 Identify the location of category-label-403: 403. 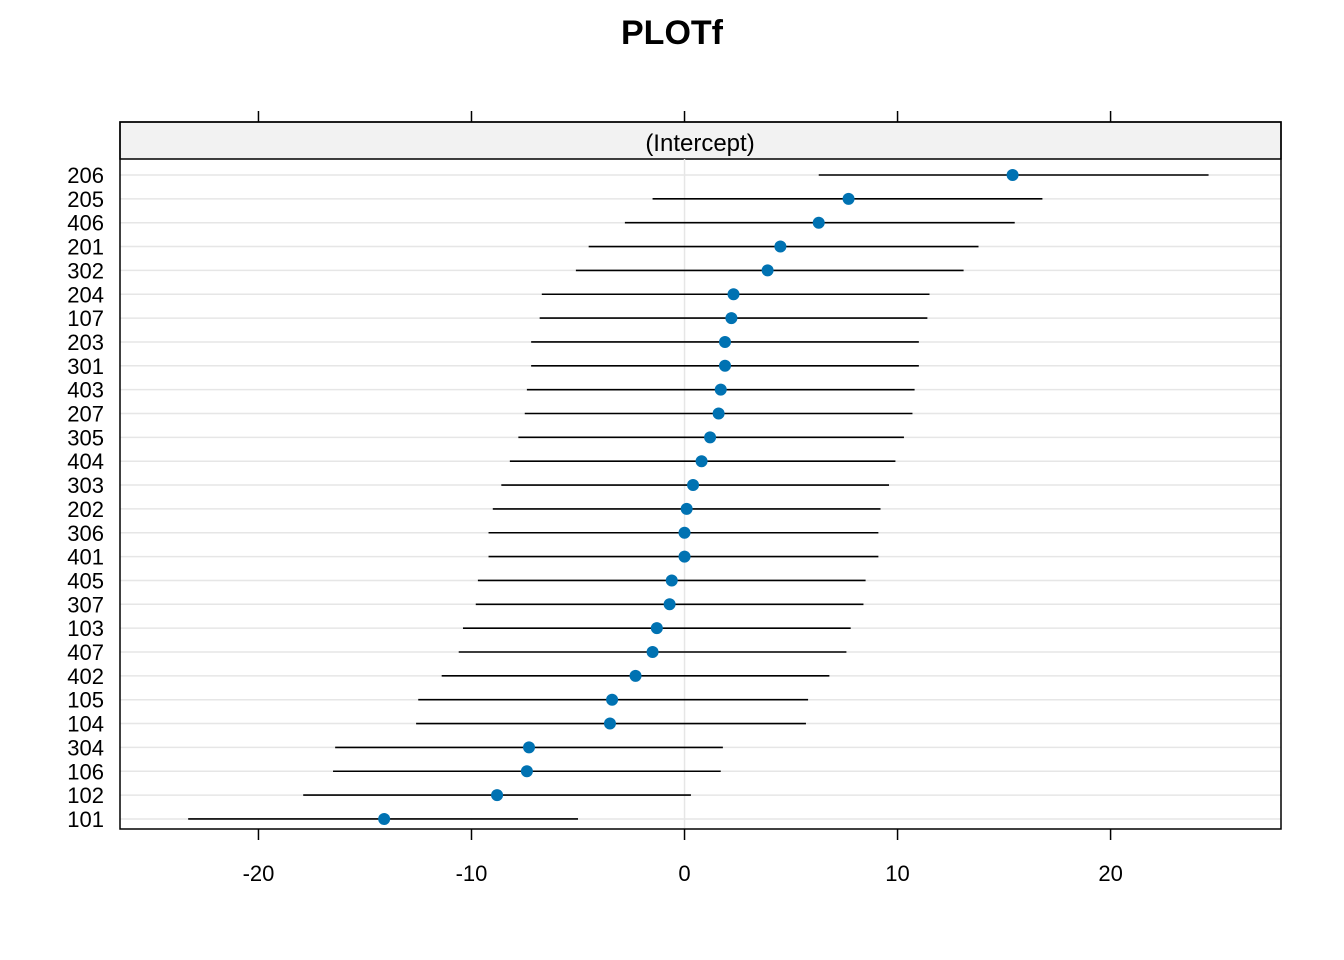
(85, 390).